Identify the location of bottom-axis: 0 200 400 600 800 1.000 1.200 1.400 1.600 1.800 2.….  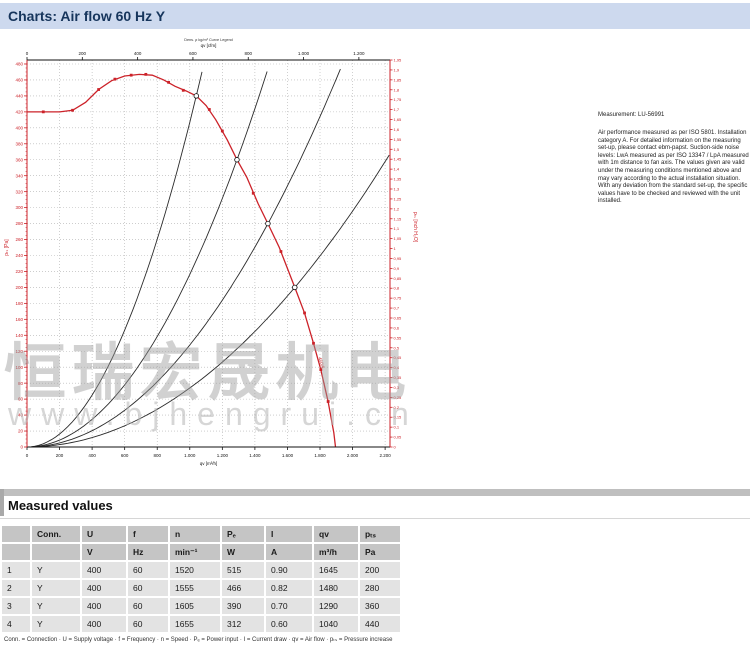
(208, 456).